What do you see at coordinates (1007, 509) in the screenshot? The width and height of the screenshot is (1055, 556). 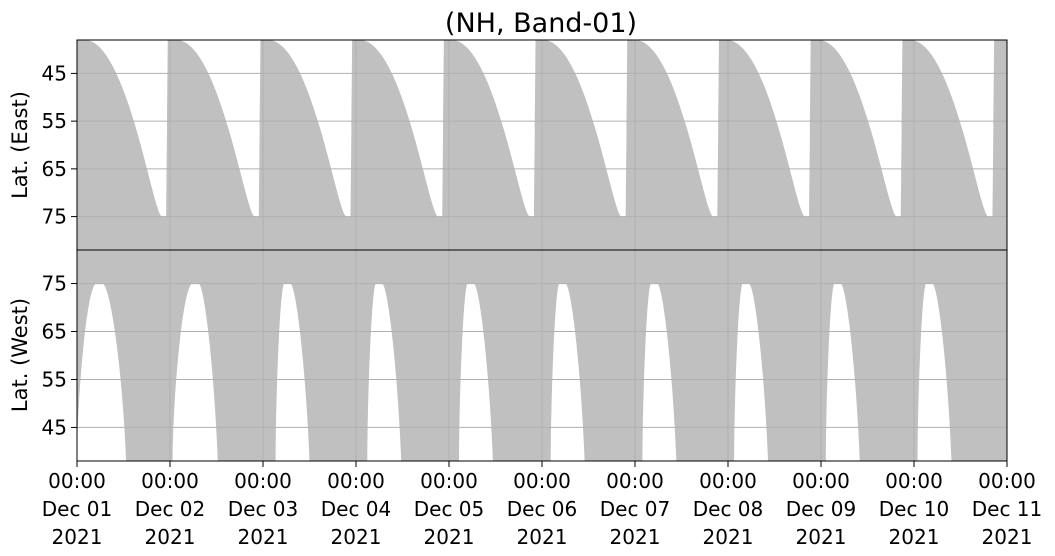 I see `x-tick-label: Dec 11` at bounding box center [1007, 509].